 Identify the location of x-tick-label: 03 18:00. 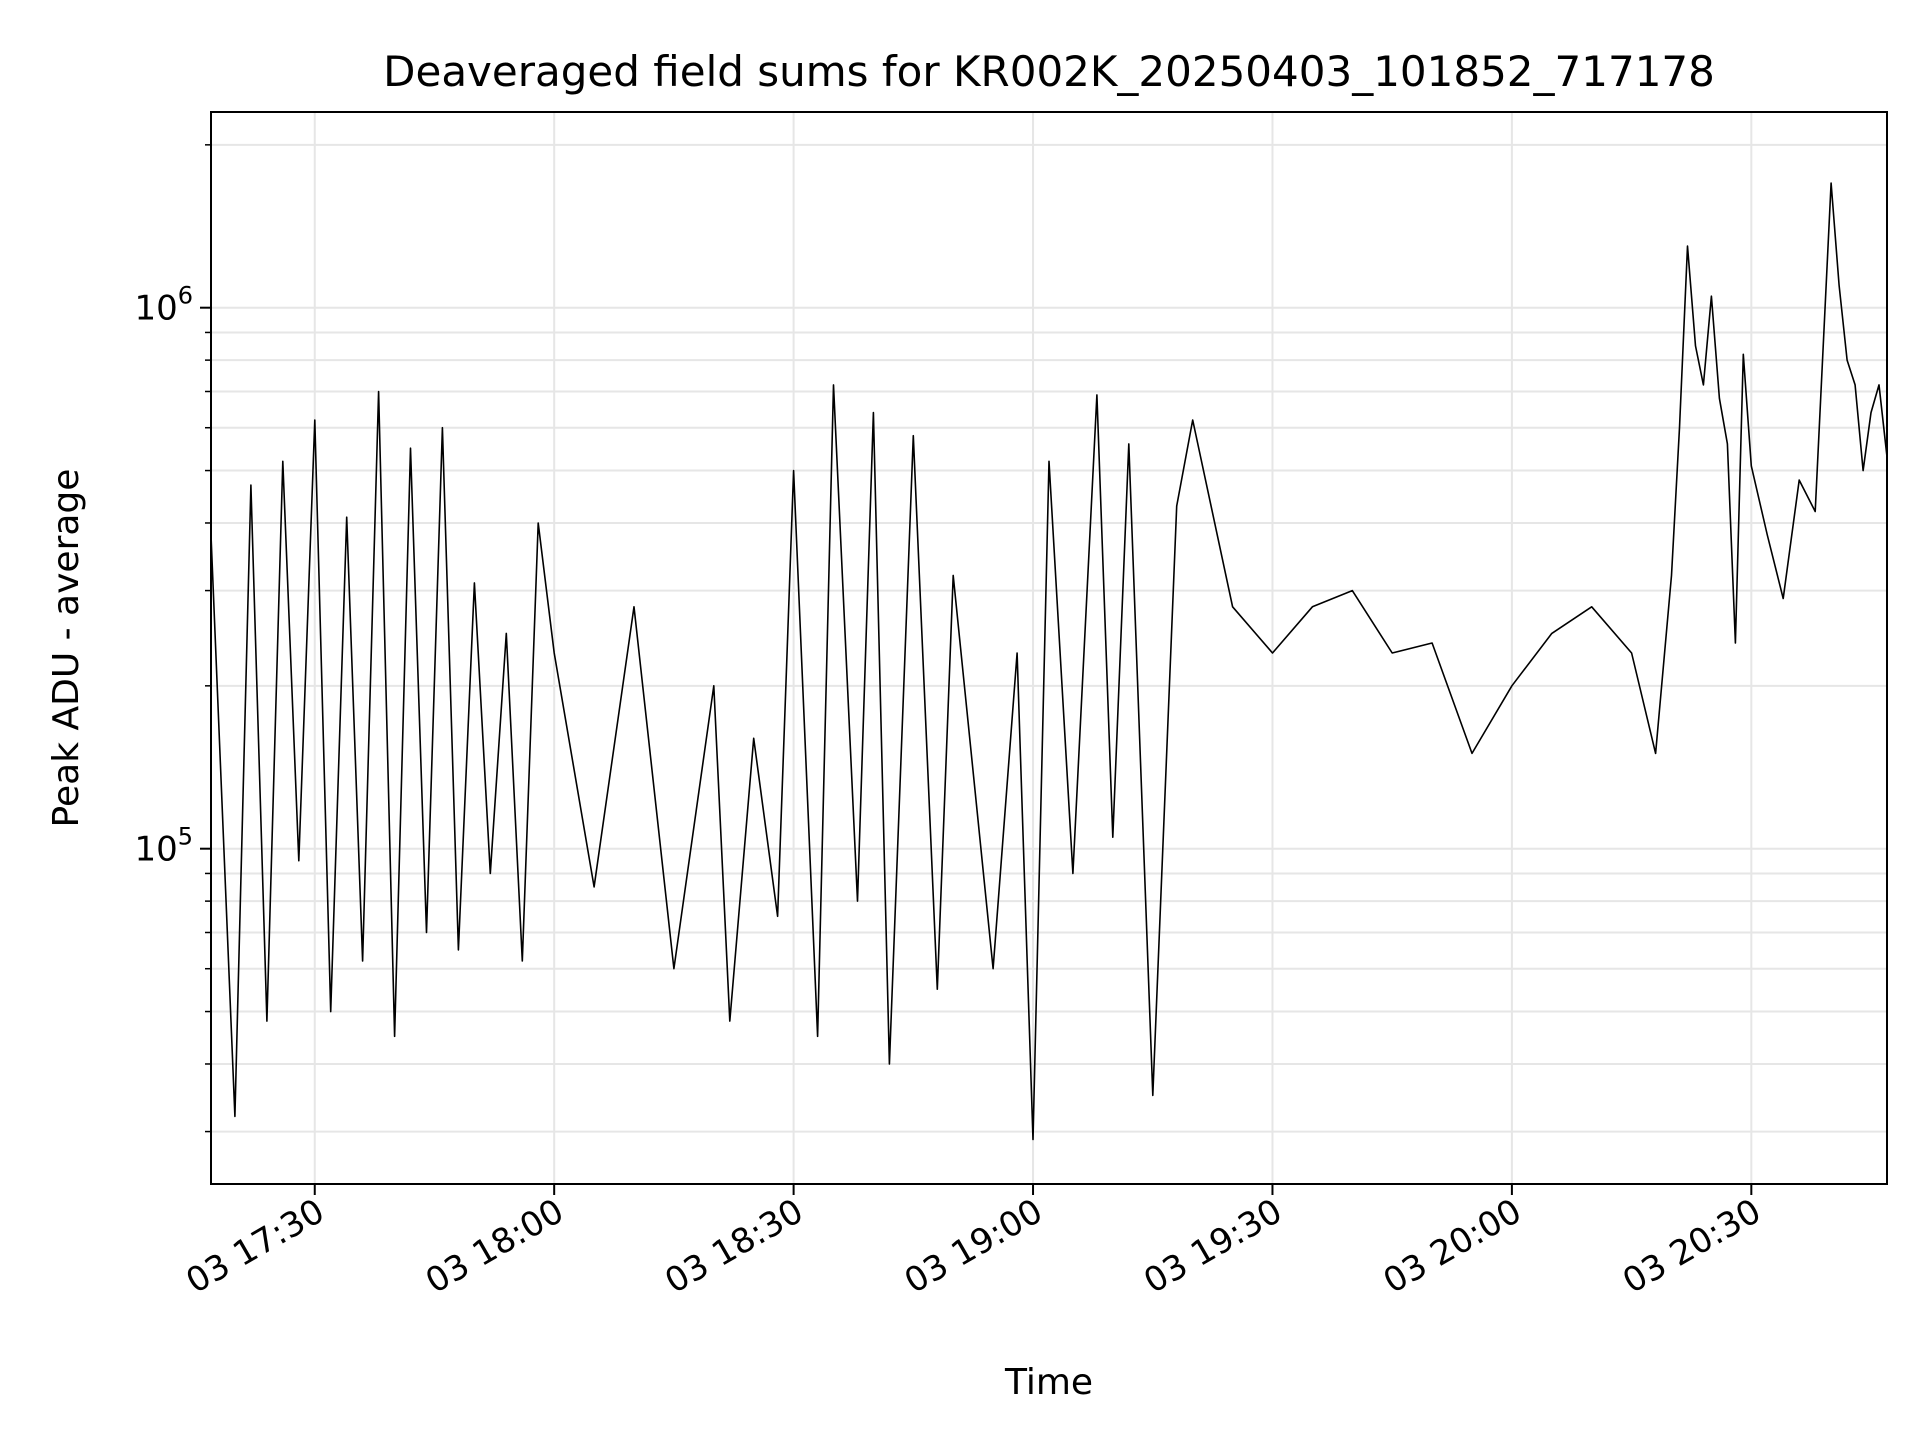
(495, 1246).